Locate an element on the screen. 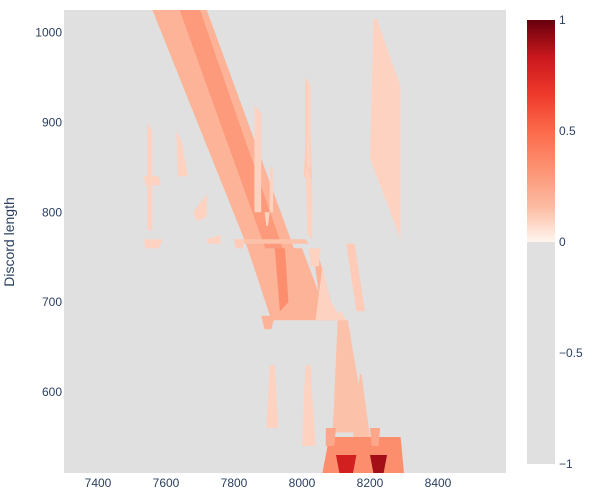 This screenshot has width=600, height=500. colorbar-ticks: 1 0.5 0 −0.5 −1 is located at coordinates (571, 242).